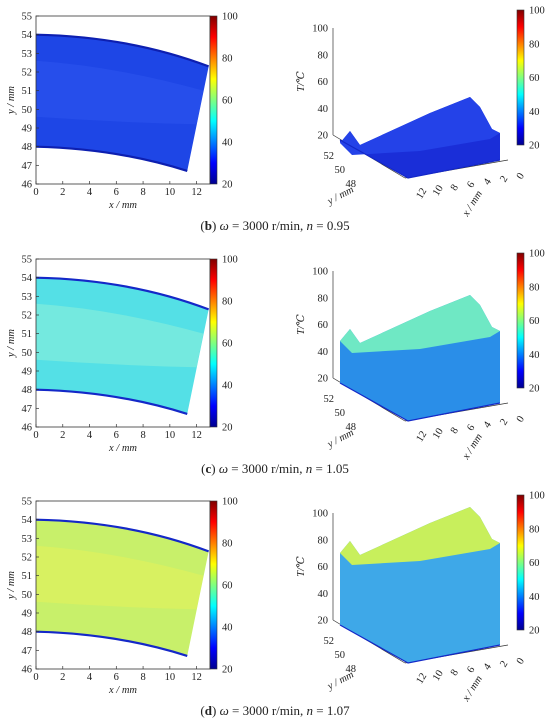  Describe the element at coordinates (275, 468) in the screenshot. I see `caption: (c) ω = 3000 r/min, n = 1.05` at that location.